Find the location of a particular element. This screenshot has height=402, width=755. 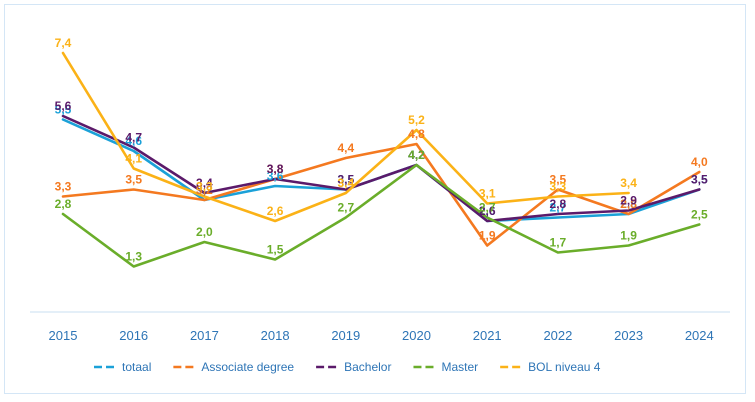

data-label-totaal: 2,7 is located at coordinates (558, 208).